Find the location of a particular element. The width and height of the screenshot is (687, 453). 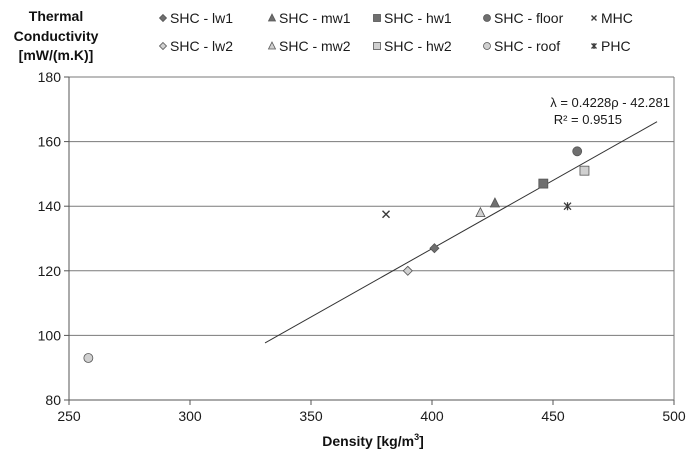

legend-label-mhc: MHC is located at coordinates (617, 18).